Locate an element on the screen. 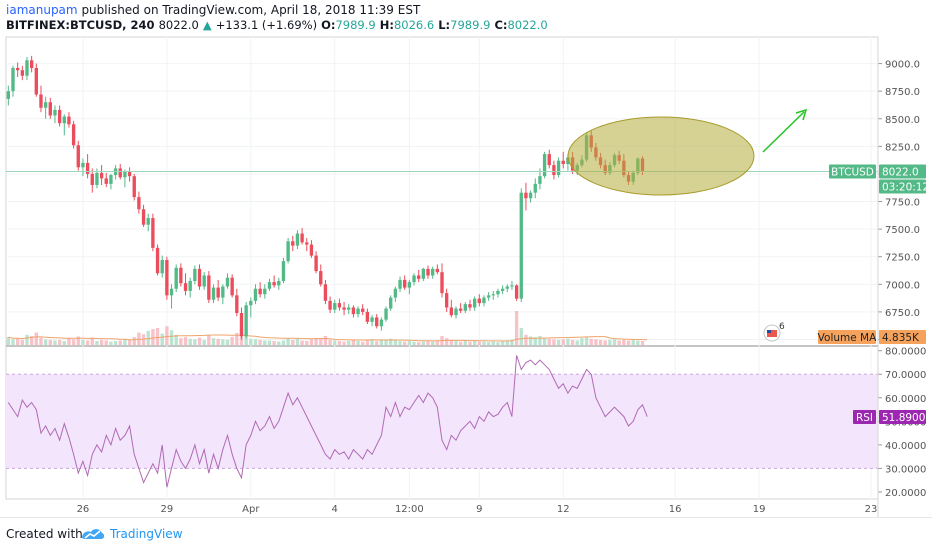 Image resolution: width=932 pixels, height=551 pixels. tradingview-brand: TradingView is located at coordinates (146, 534).